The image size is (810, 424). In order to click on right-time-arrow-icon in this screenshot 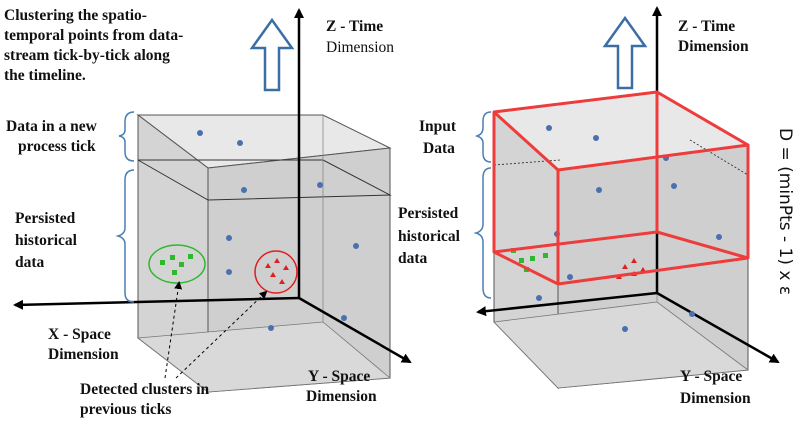, I will do `click(625, 52)`.